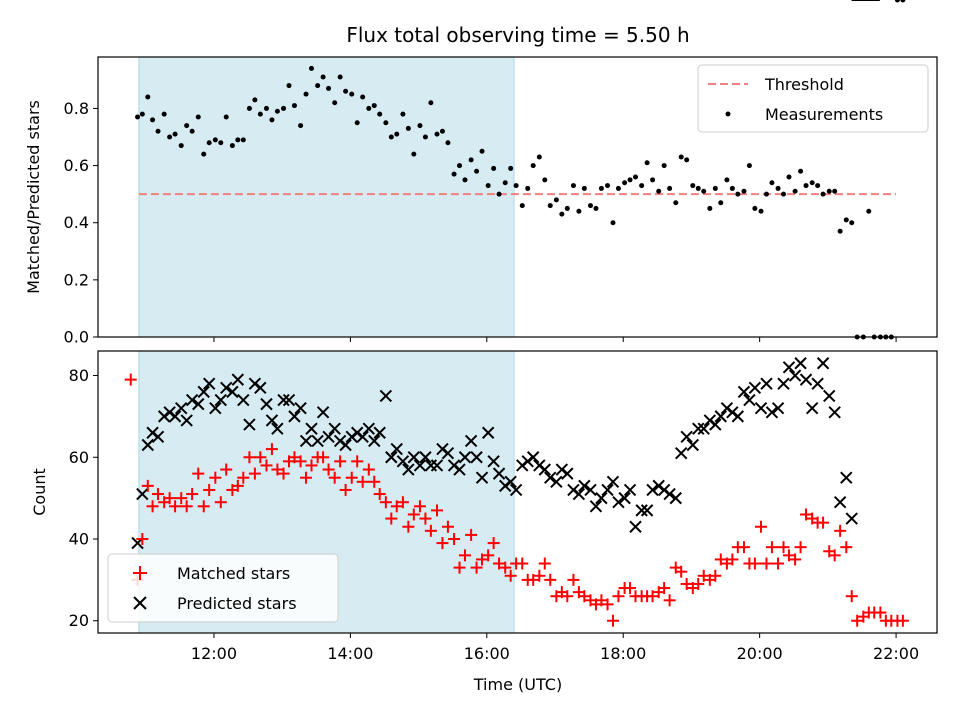  I want to click on count-x-ticks: 12:00 14:00 16:00 18:00 20:00 22:00, so click(555, 648).